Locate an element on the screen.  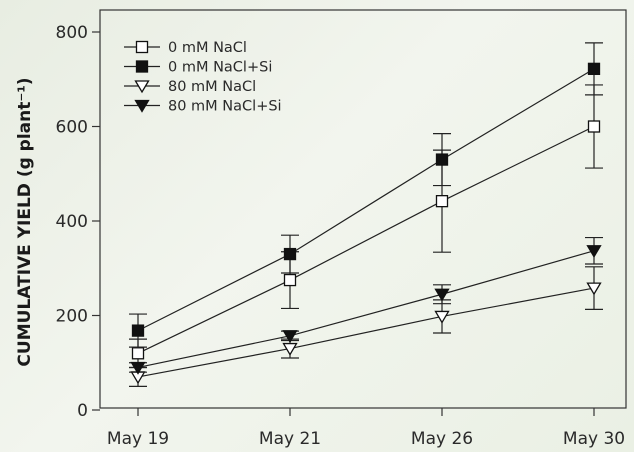
legend-entry: 80 mM NaCl is located at coordinates (190, 87).